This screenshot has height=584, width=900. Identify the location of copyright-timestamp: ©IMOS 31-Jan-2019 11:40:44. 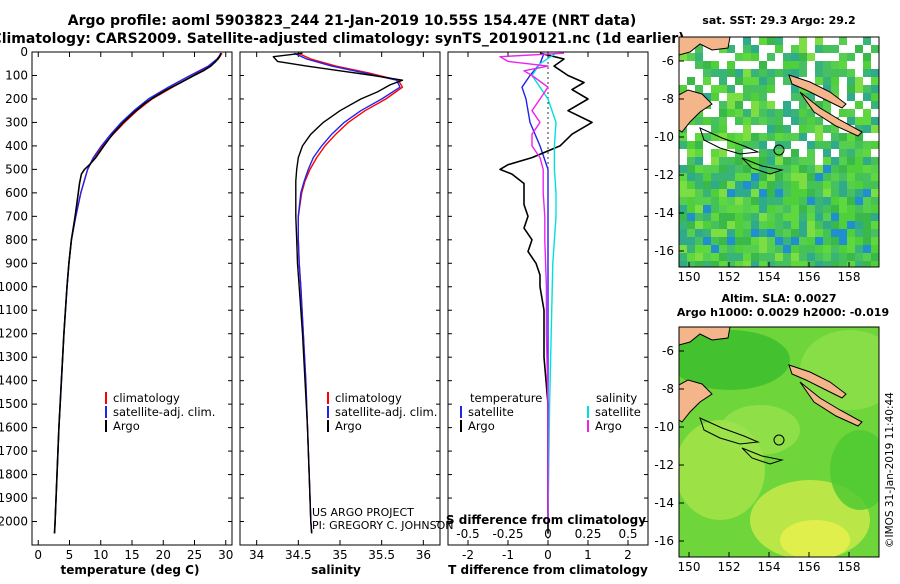
(890, 470).